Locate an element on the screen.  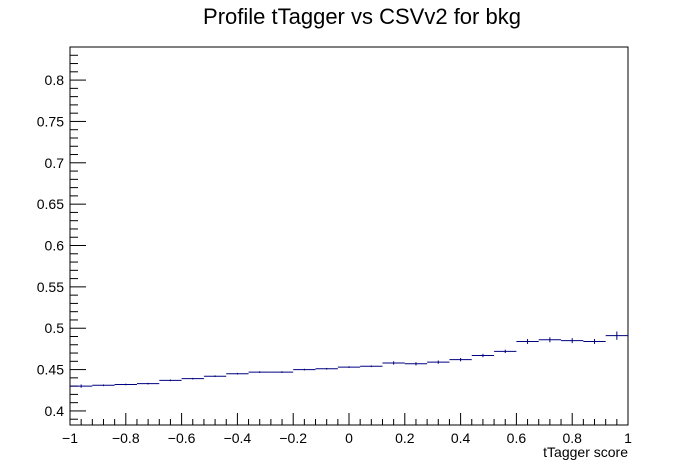
y-tick-label: 0.75 is located at coordinates (50, 121).